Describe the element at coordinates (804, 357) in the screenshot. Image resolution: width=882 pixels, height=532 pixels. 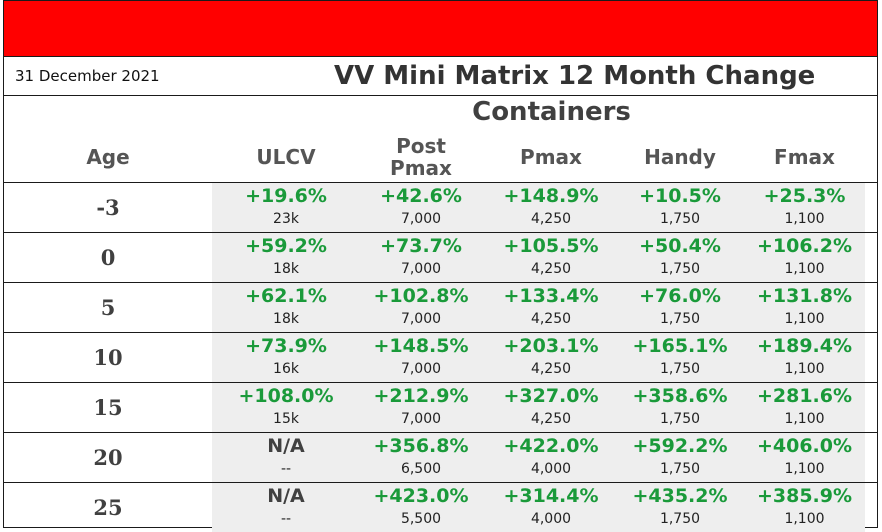
I see `cell-fmax: +189.4% 1,100` at that location.